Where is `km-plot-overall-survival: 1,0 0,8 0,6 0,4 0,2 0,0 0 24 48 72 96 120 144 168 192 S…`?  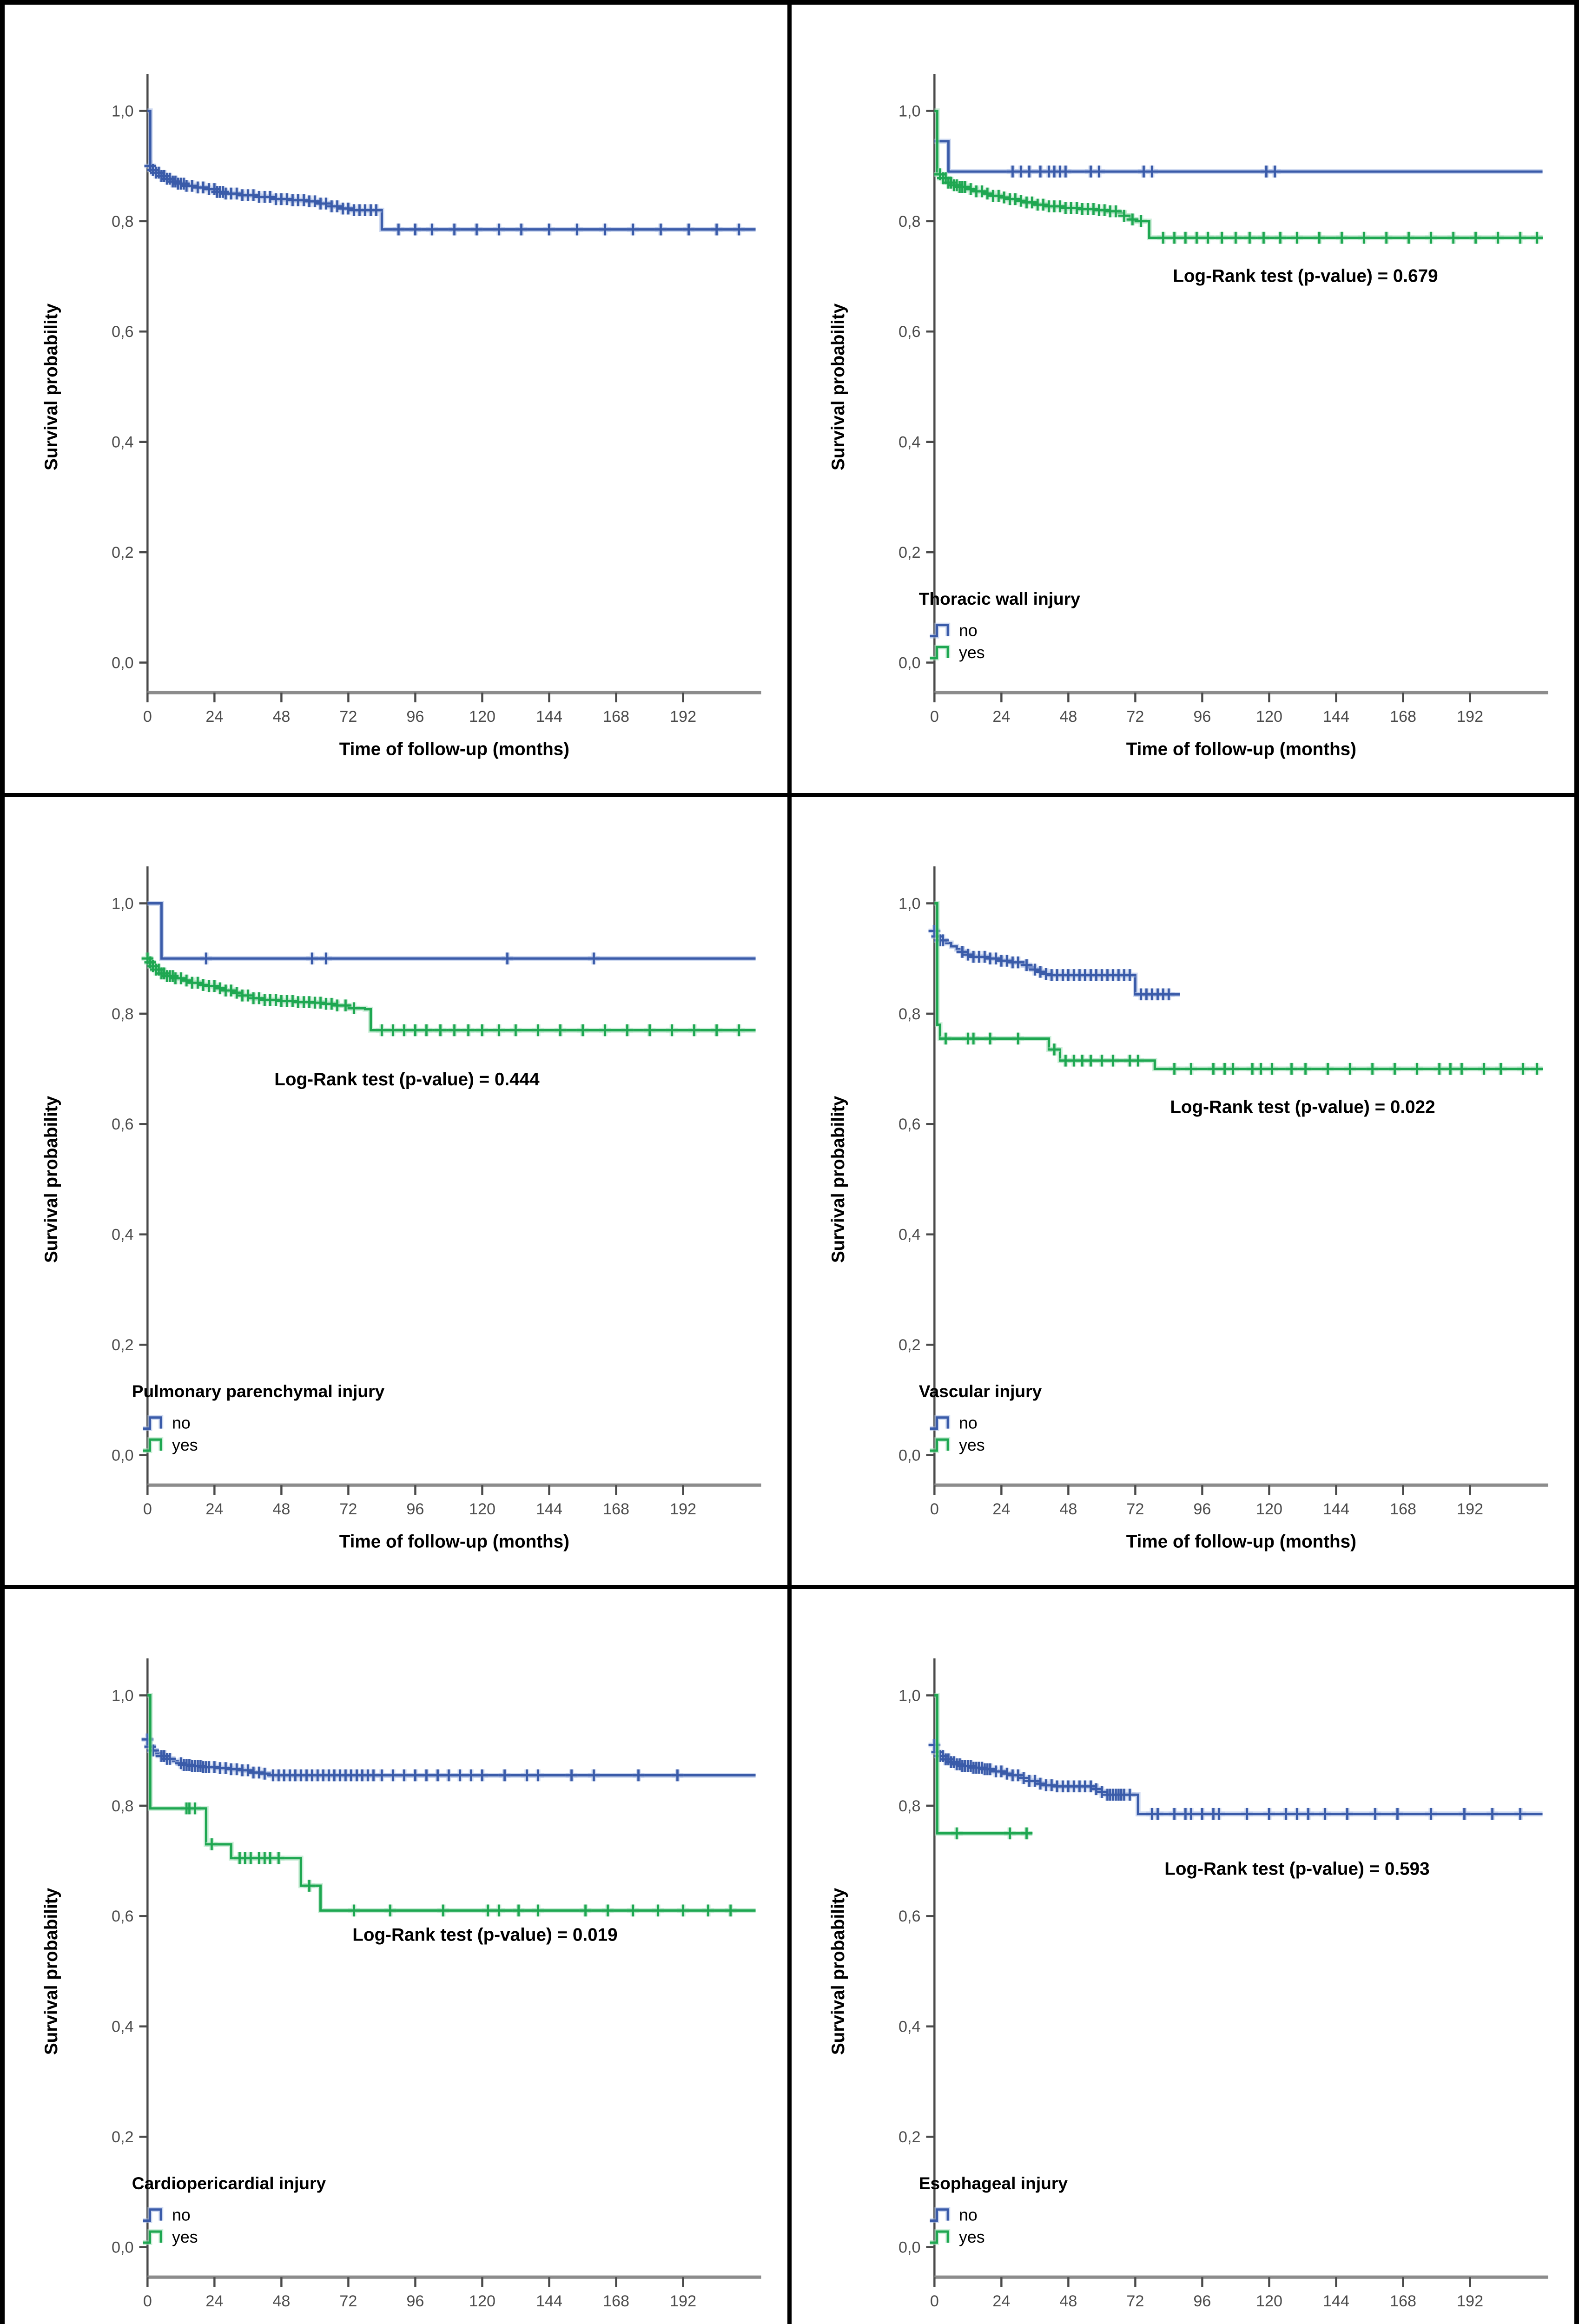 km-plot-overall-survival: 1,0 0,8 0,6 0,4 0,2 0,0 0 24 48 72 96 120 144 168 192 S… is located at coordinates (401, 416).